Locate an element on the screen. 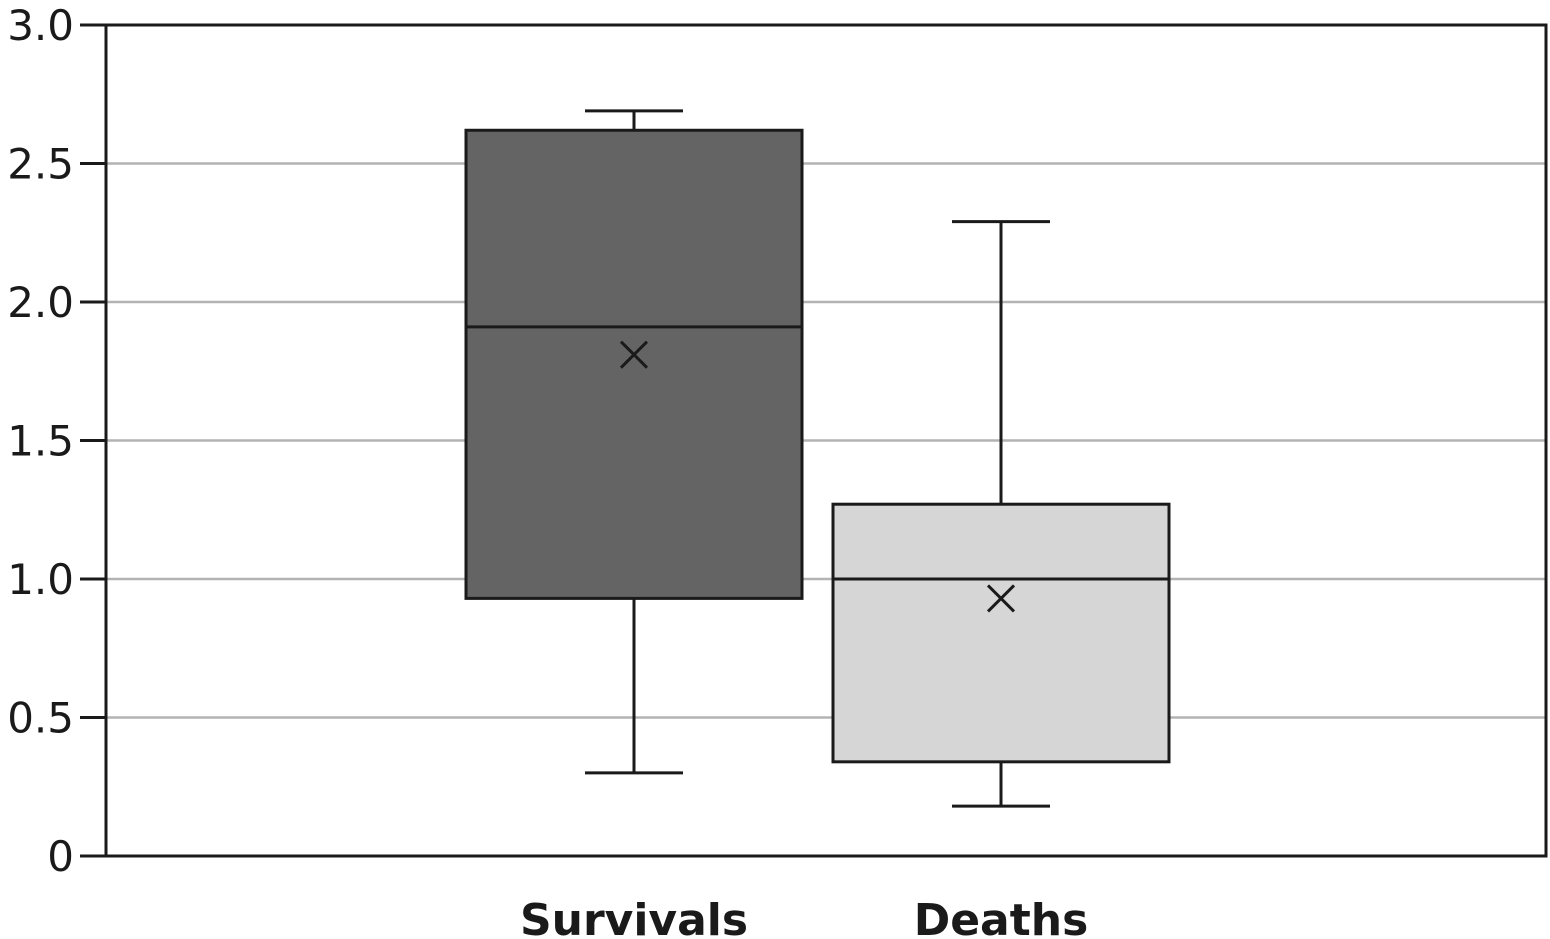  y-axis-ticks: 0 0.5 1.0 1.5 2.0 2.5 3.0 is located at coordinates (56, 441).